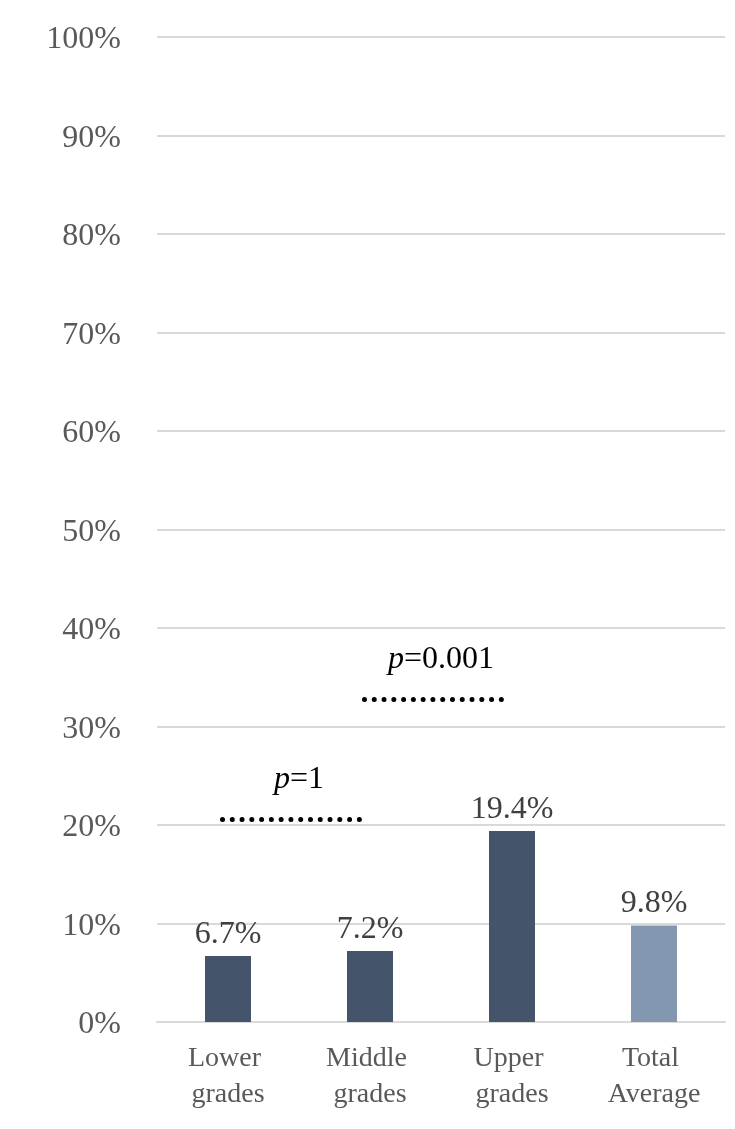 Image resolution: width=735 pixels, height=1129 pixels. What do you see at coordinates (370, 927) in the screenshot?
I see `data-label: 7.2%` at bounding box center [370, 927].